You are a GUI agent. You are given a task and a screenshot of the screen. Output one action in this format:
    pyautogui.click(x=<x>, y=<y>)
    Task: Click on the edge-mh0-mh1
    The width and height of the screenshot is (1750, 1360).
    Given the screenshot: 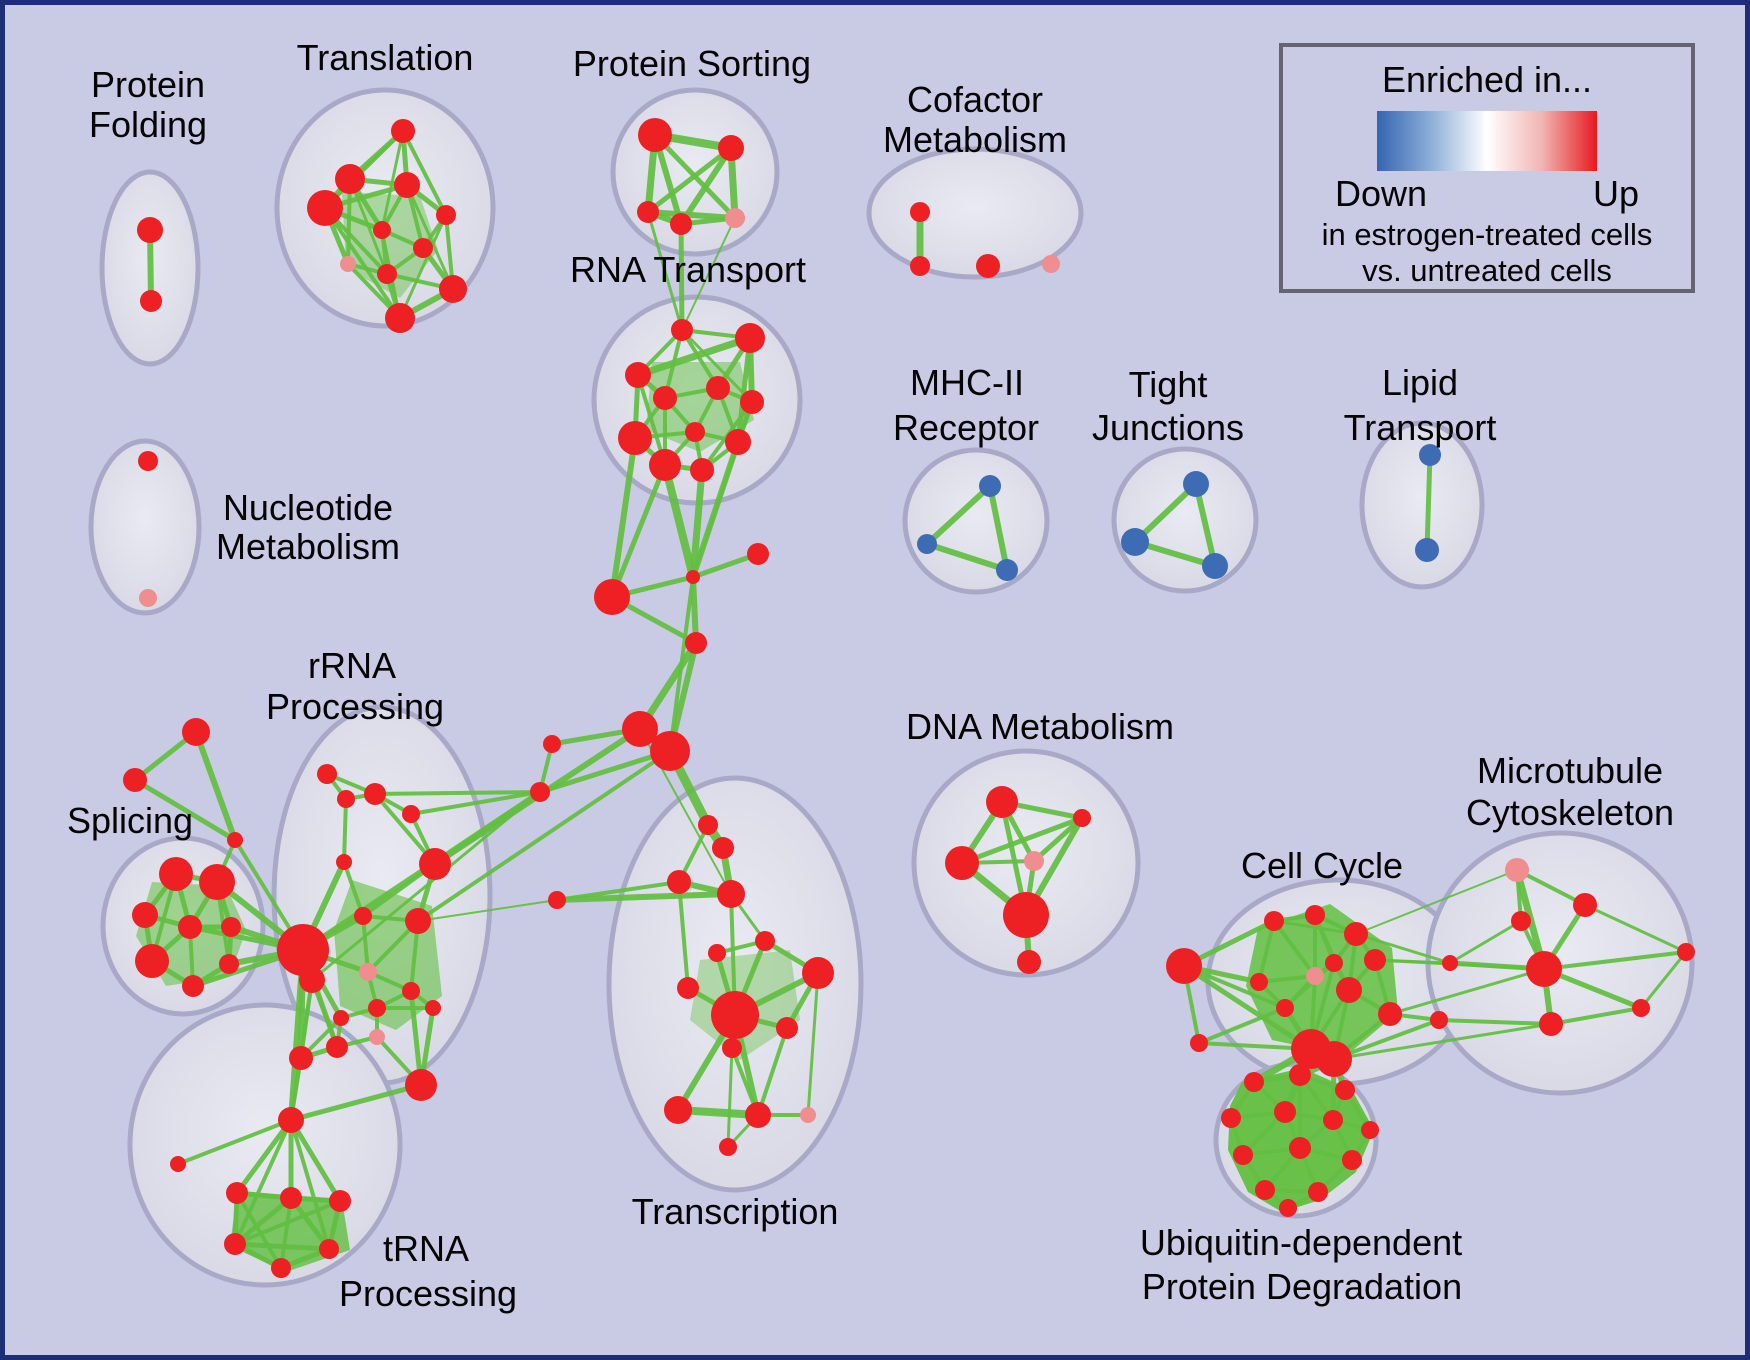 What is the action you would take?
    pyautogui.click(x=958, y=515)
    